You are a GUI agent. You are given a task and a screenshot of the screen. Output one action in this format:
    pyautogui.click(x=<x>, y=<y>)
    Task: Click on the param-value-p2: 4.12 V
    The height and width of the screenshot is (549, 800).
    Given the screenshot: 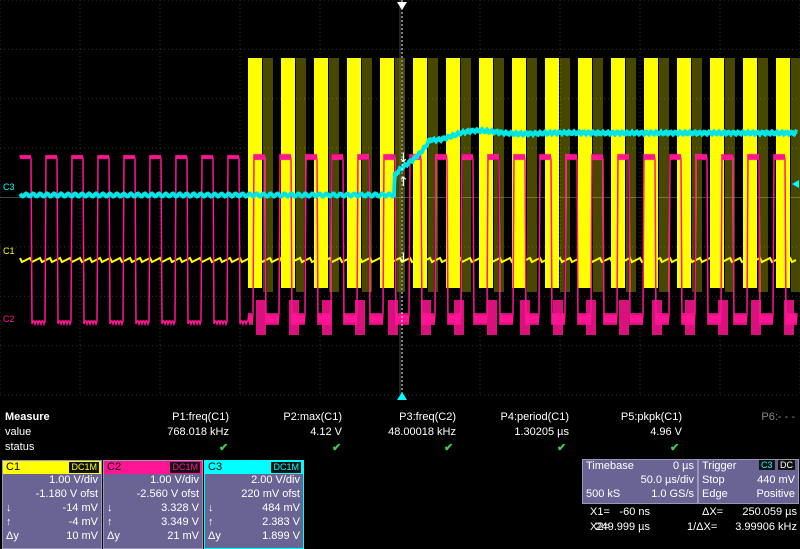 What is the action you would take?
    pyautogui.click(x=326, y=432)
    